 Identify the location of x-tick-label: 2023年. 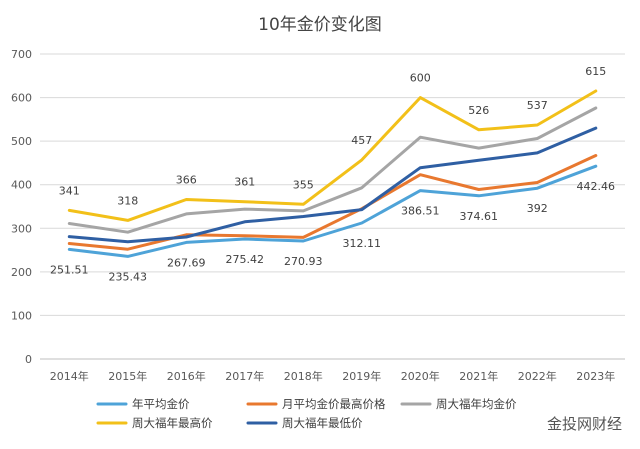
(595, 376).